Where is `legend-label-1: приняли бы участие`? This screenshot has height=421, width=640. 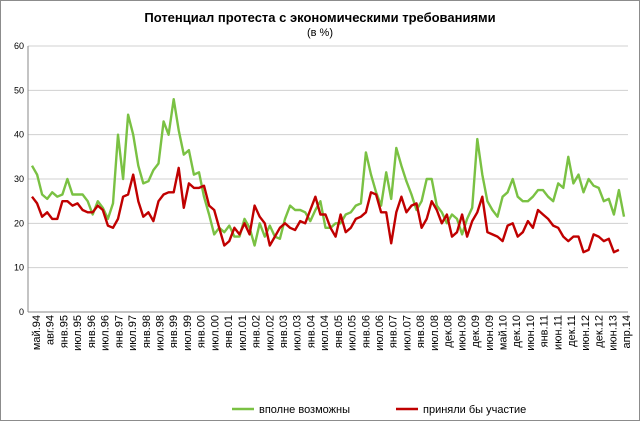
legend-label-1: приняли бы участие is located at coordinates (474, 410).